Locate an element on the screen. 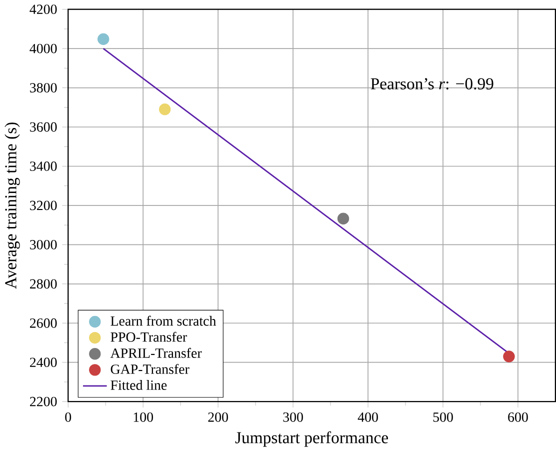  x-tick-label: 100 is located at coordinates (144, 417).